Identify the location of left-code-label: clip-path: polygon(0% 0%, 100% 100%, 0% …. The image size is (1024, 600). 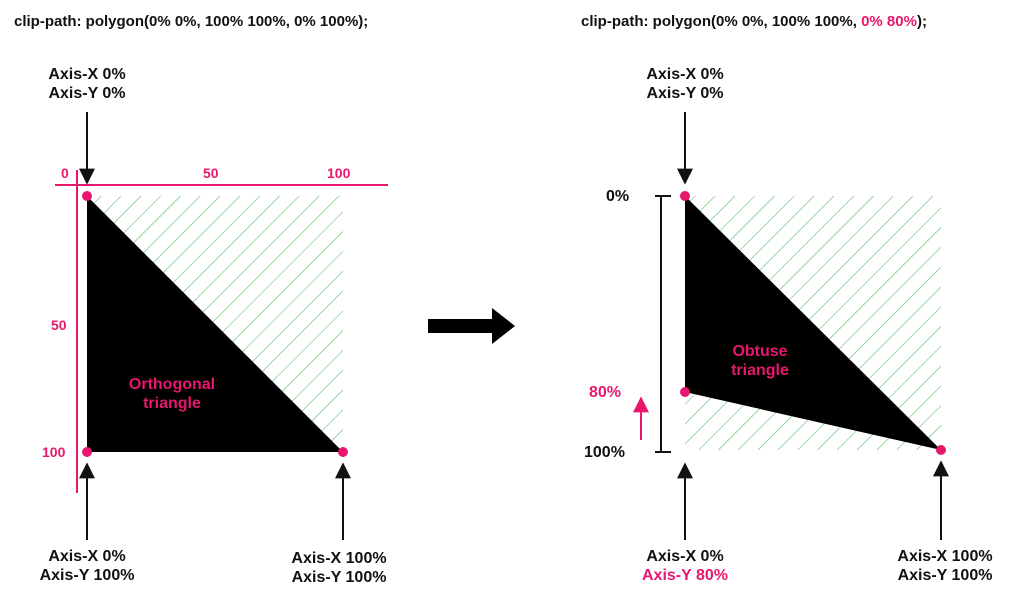
(191, 21).